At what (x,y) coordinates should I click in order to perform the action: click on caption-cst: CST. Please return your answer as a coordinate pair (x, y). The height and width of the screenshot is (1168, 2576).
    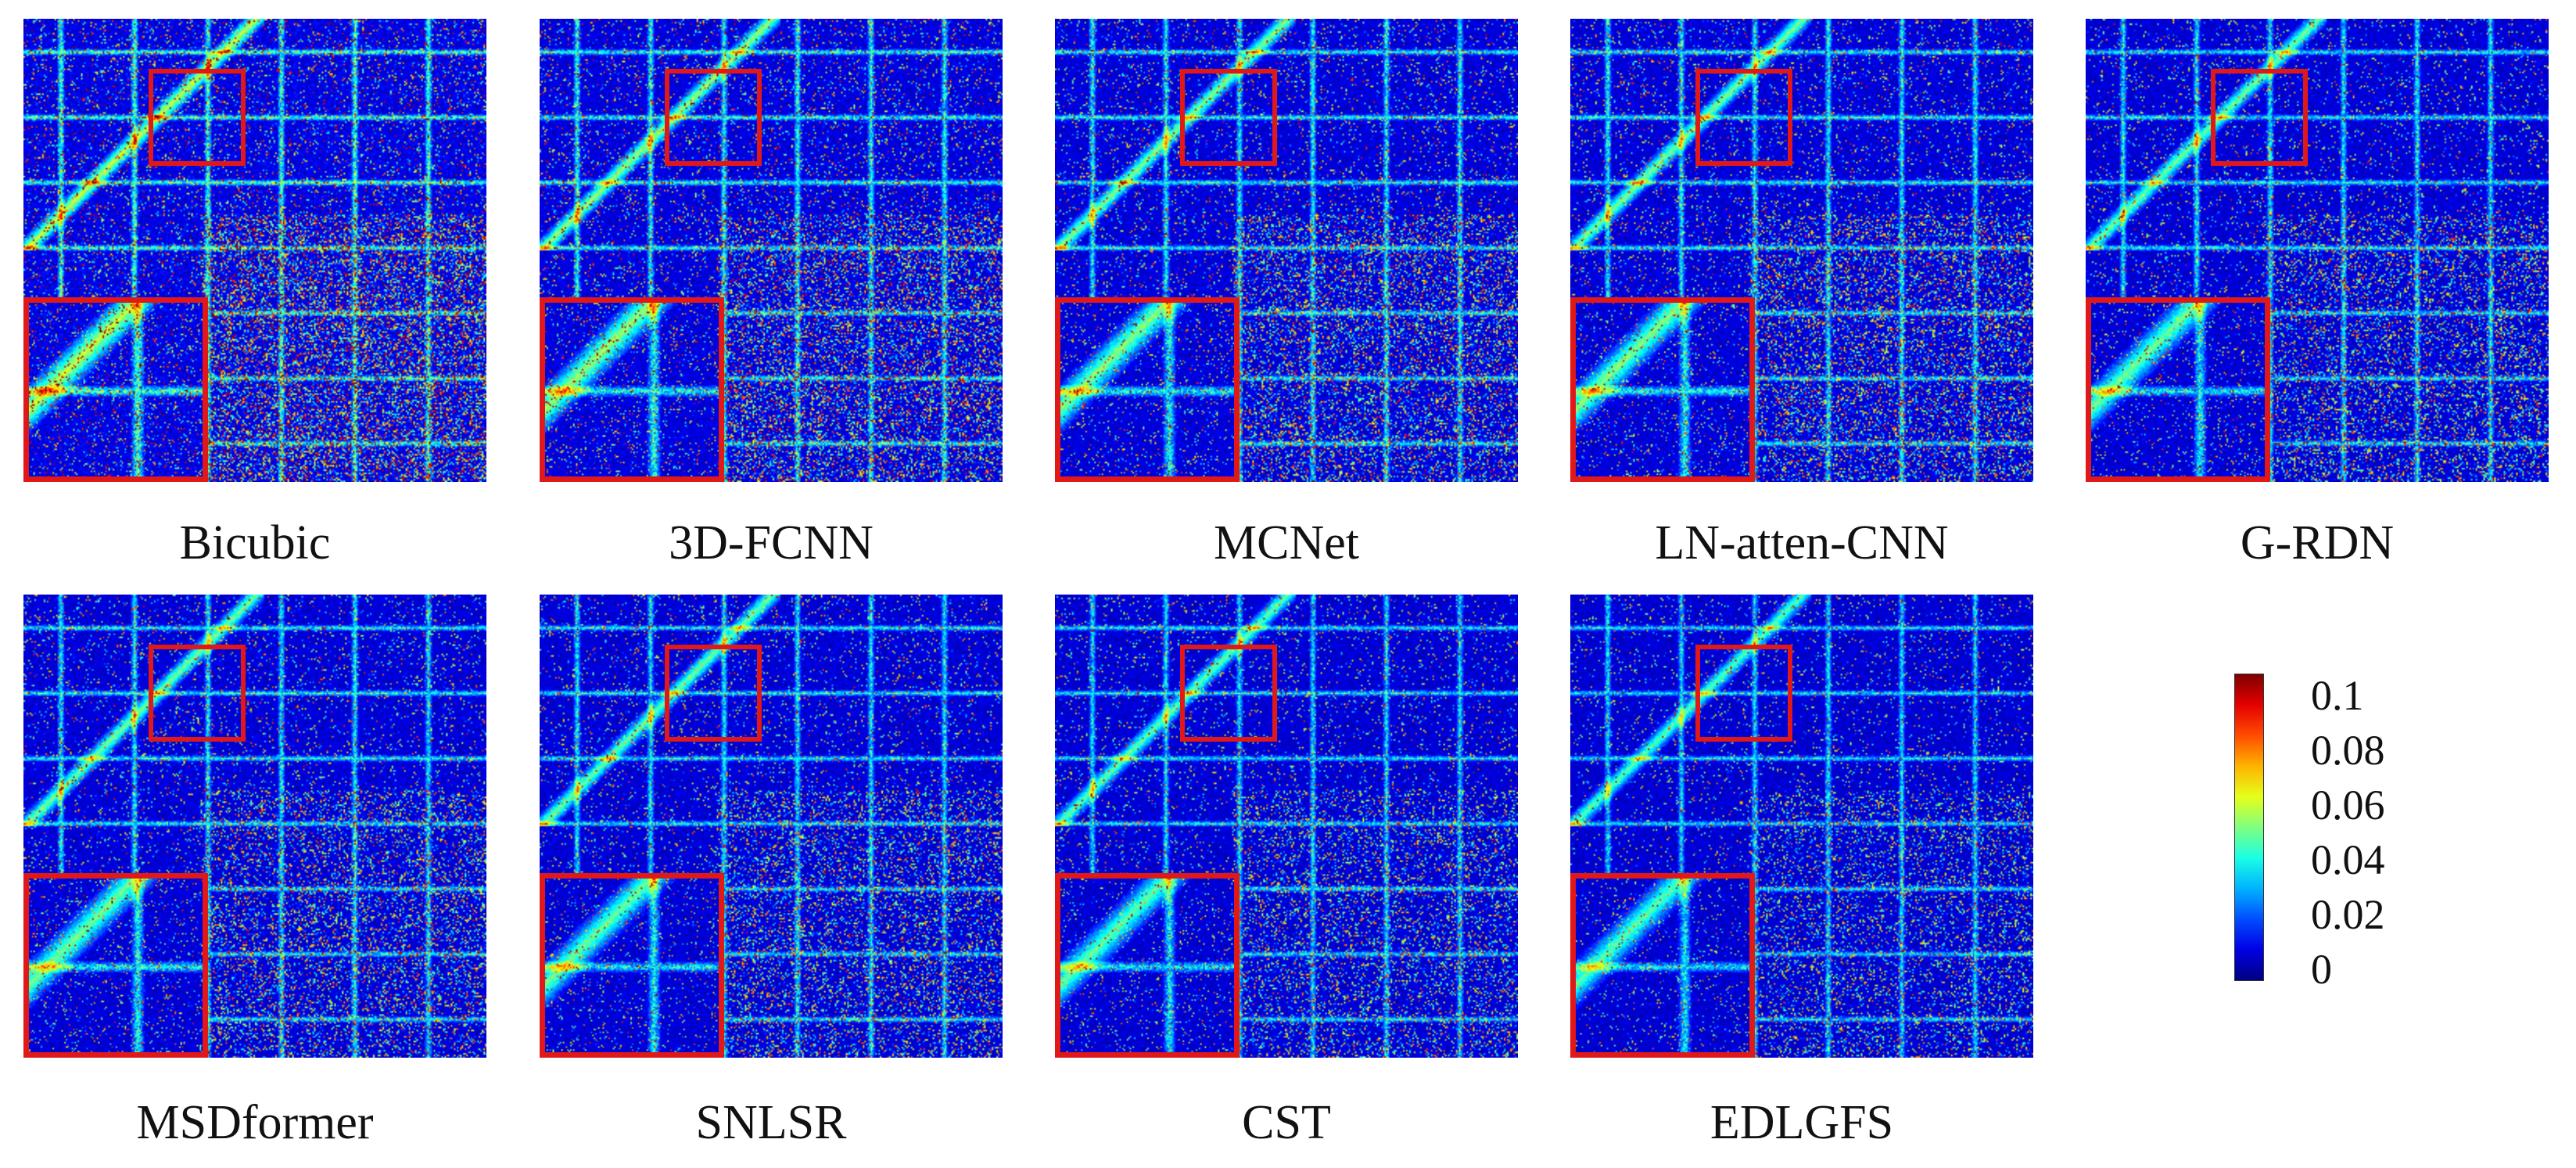
    Looking at the image, I should click on (1286, 1122).